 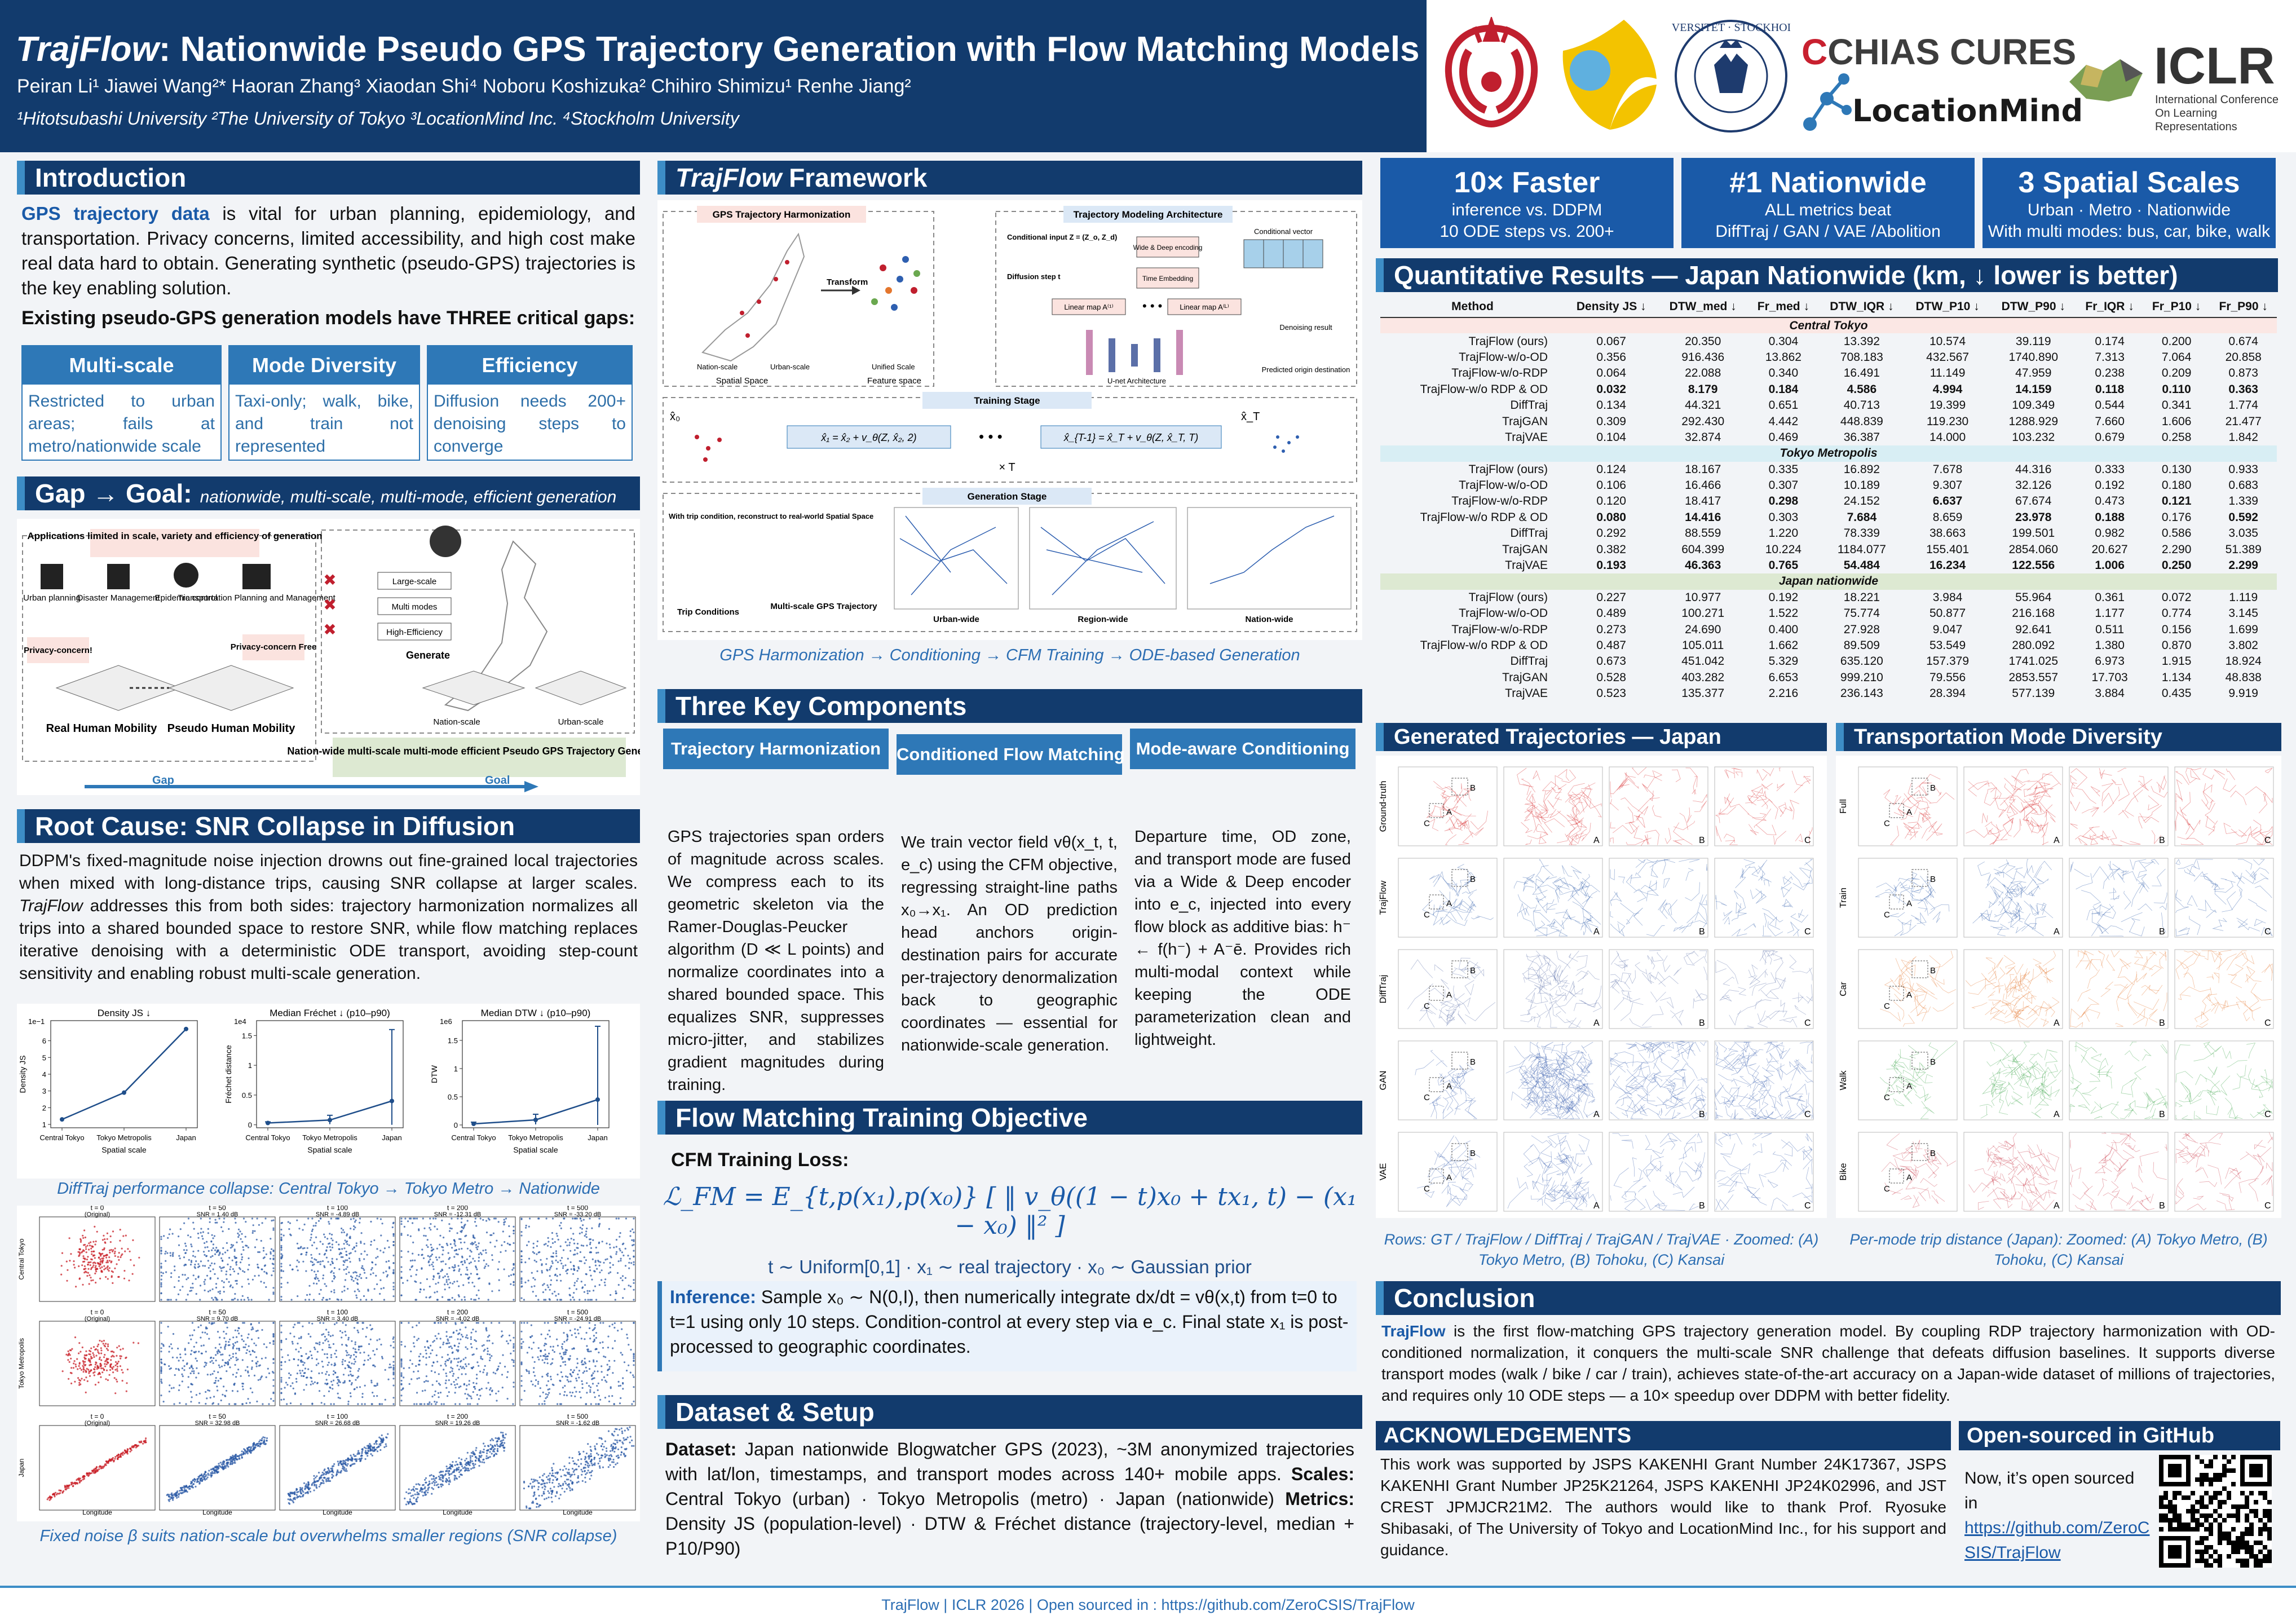 I want to click on results-cell: 9.919, so click(x=2243, y=693).